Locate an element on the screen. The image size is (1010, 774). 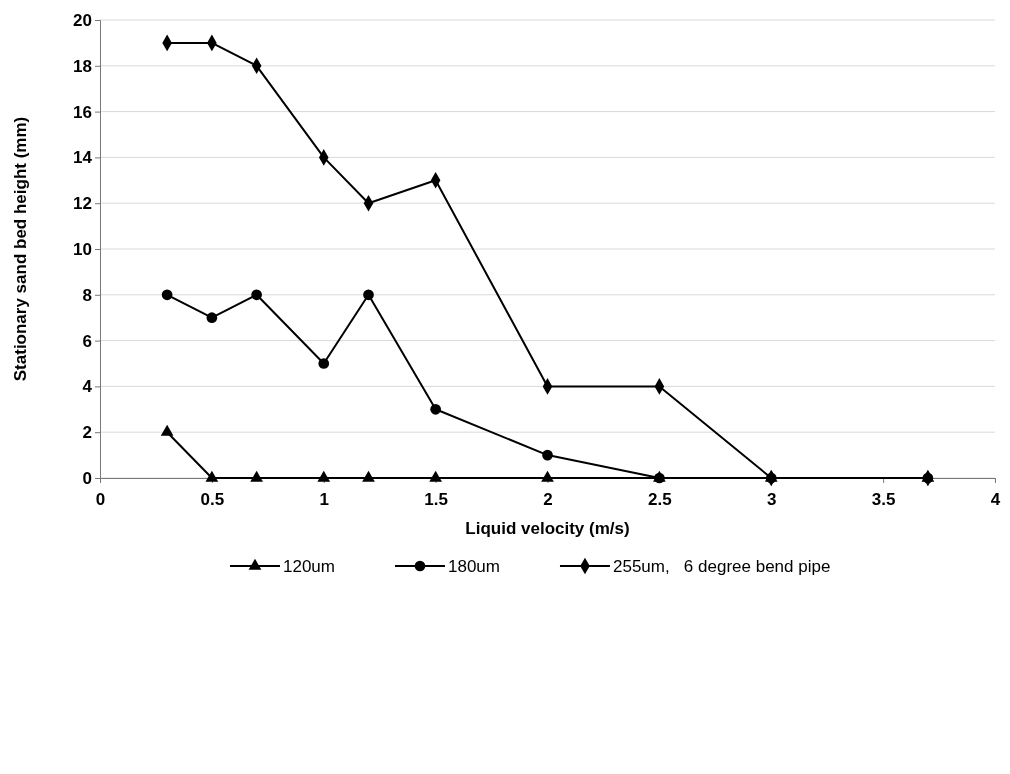
y-tick-label: 18 is located at coordinates (82, 66).